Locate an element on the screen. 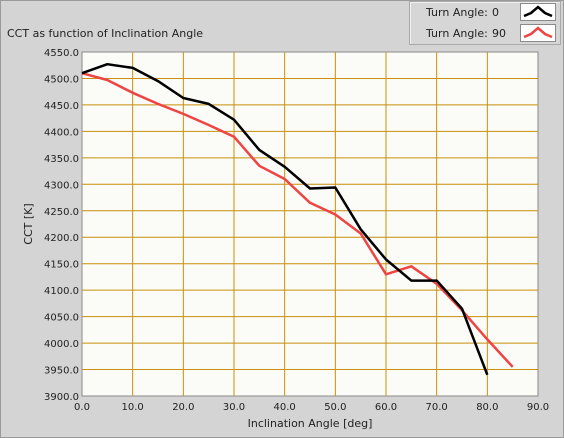 The image size is (564, 438). x-tick-label: 20.0 is located at coordinates (183, 407).